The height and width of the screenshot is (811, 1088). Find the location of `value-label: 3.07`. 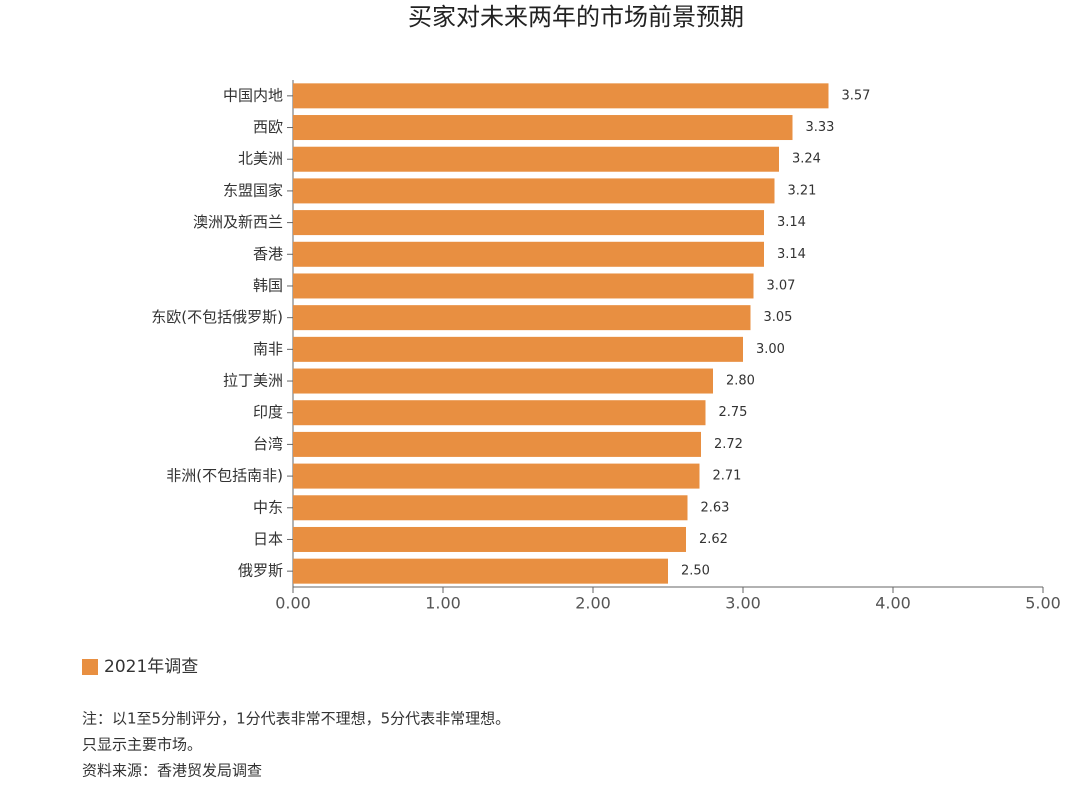

value-label: 3.07 is located at coordinates (781, 285).